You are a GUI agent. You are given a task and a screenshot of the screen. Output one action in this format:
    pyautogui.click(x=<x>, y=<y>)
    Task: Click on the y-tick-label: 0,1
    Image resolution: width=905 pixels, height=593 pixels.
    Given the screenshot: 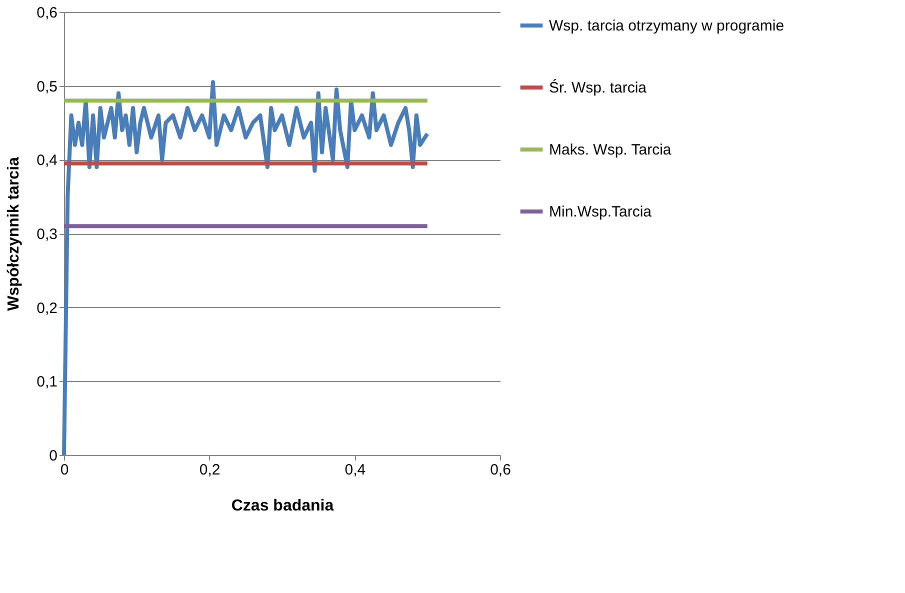 What is the action you would take?
    pyautogui.click(x=47, y=382)
    